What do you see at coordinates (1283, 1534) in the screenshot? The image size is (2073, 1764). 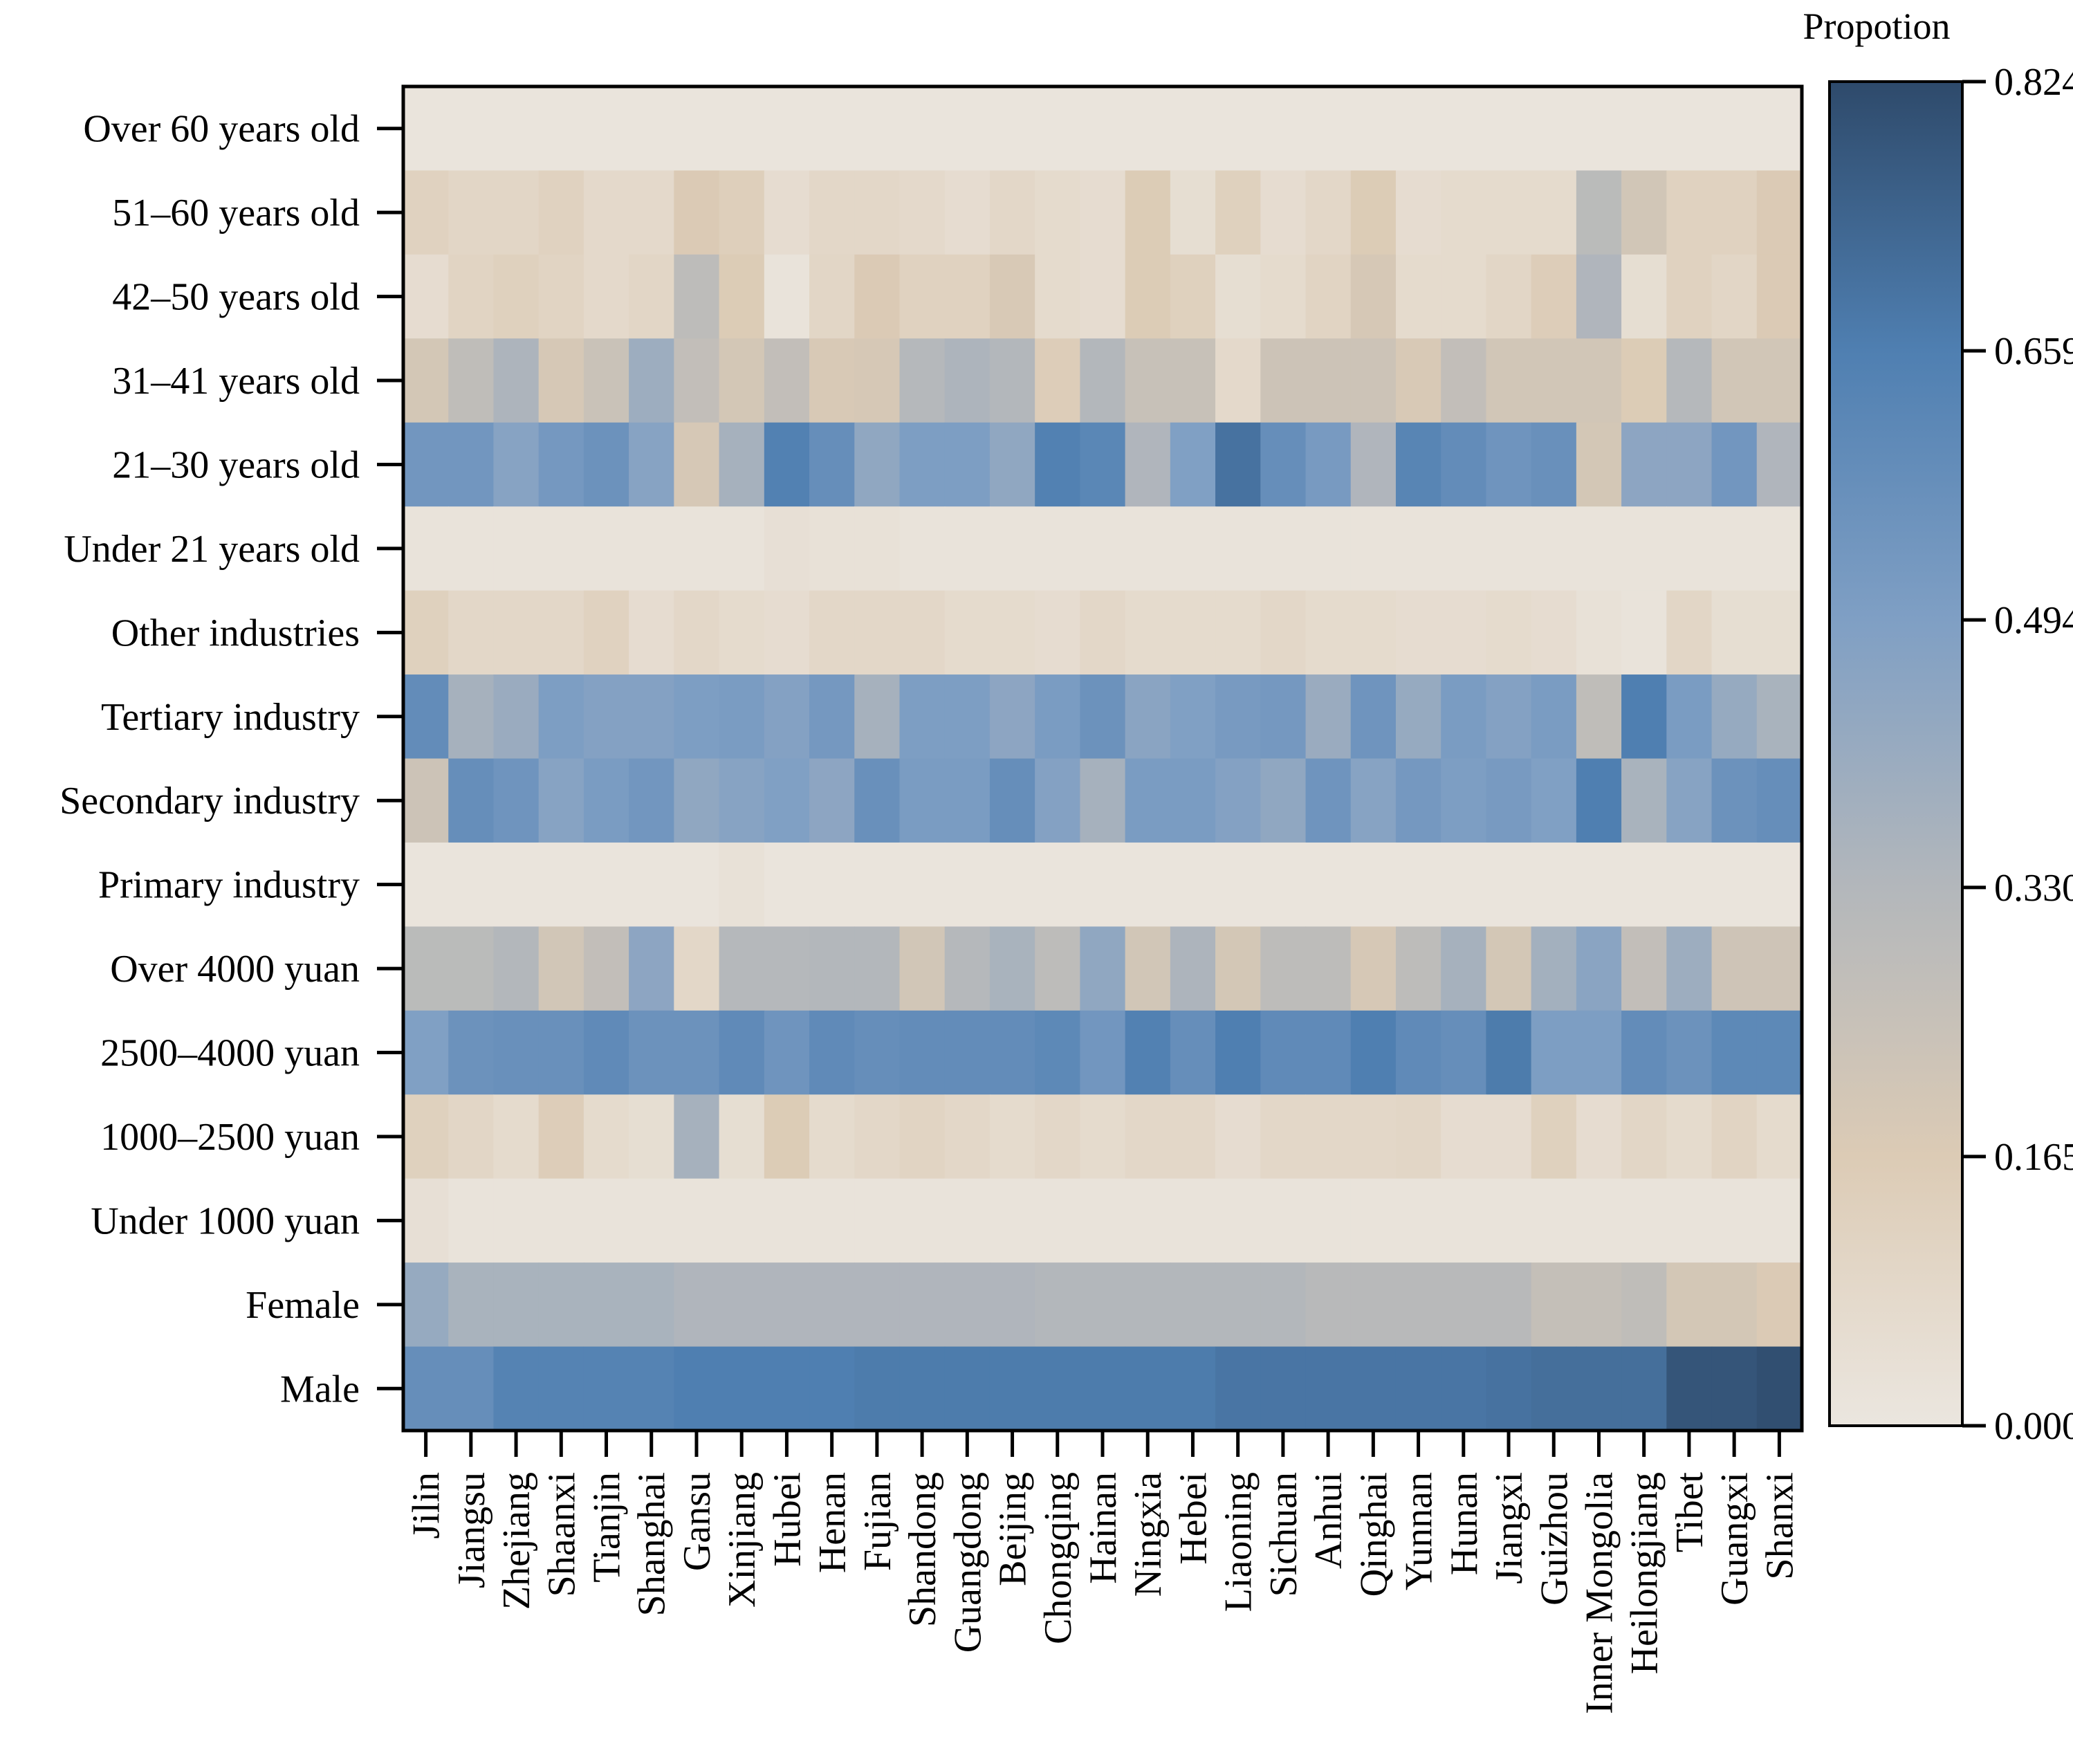 I see `x-tick-label: Sichuan` at bounding box center [1283, 1534].